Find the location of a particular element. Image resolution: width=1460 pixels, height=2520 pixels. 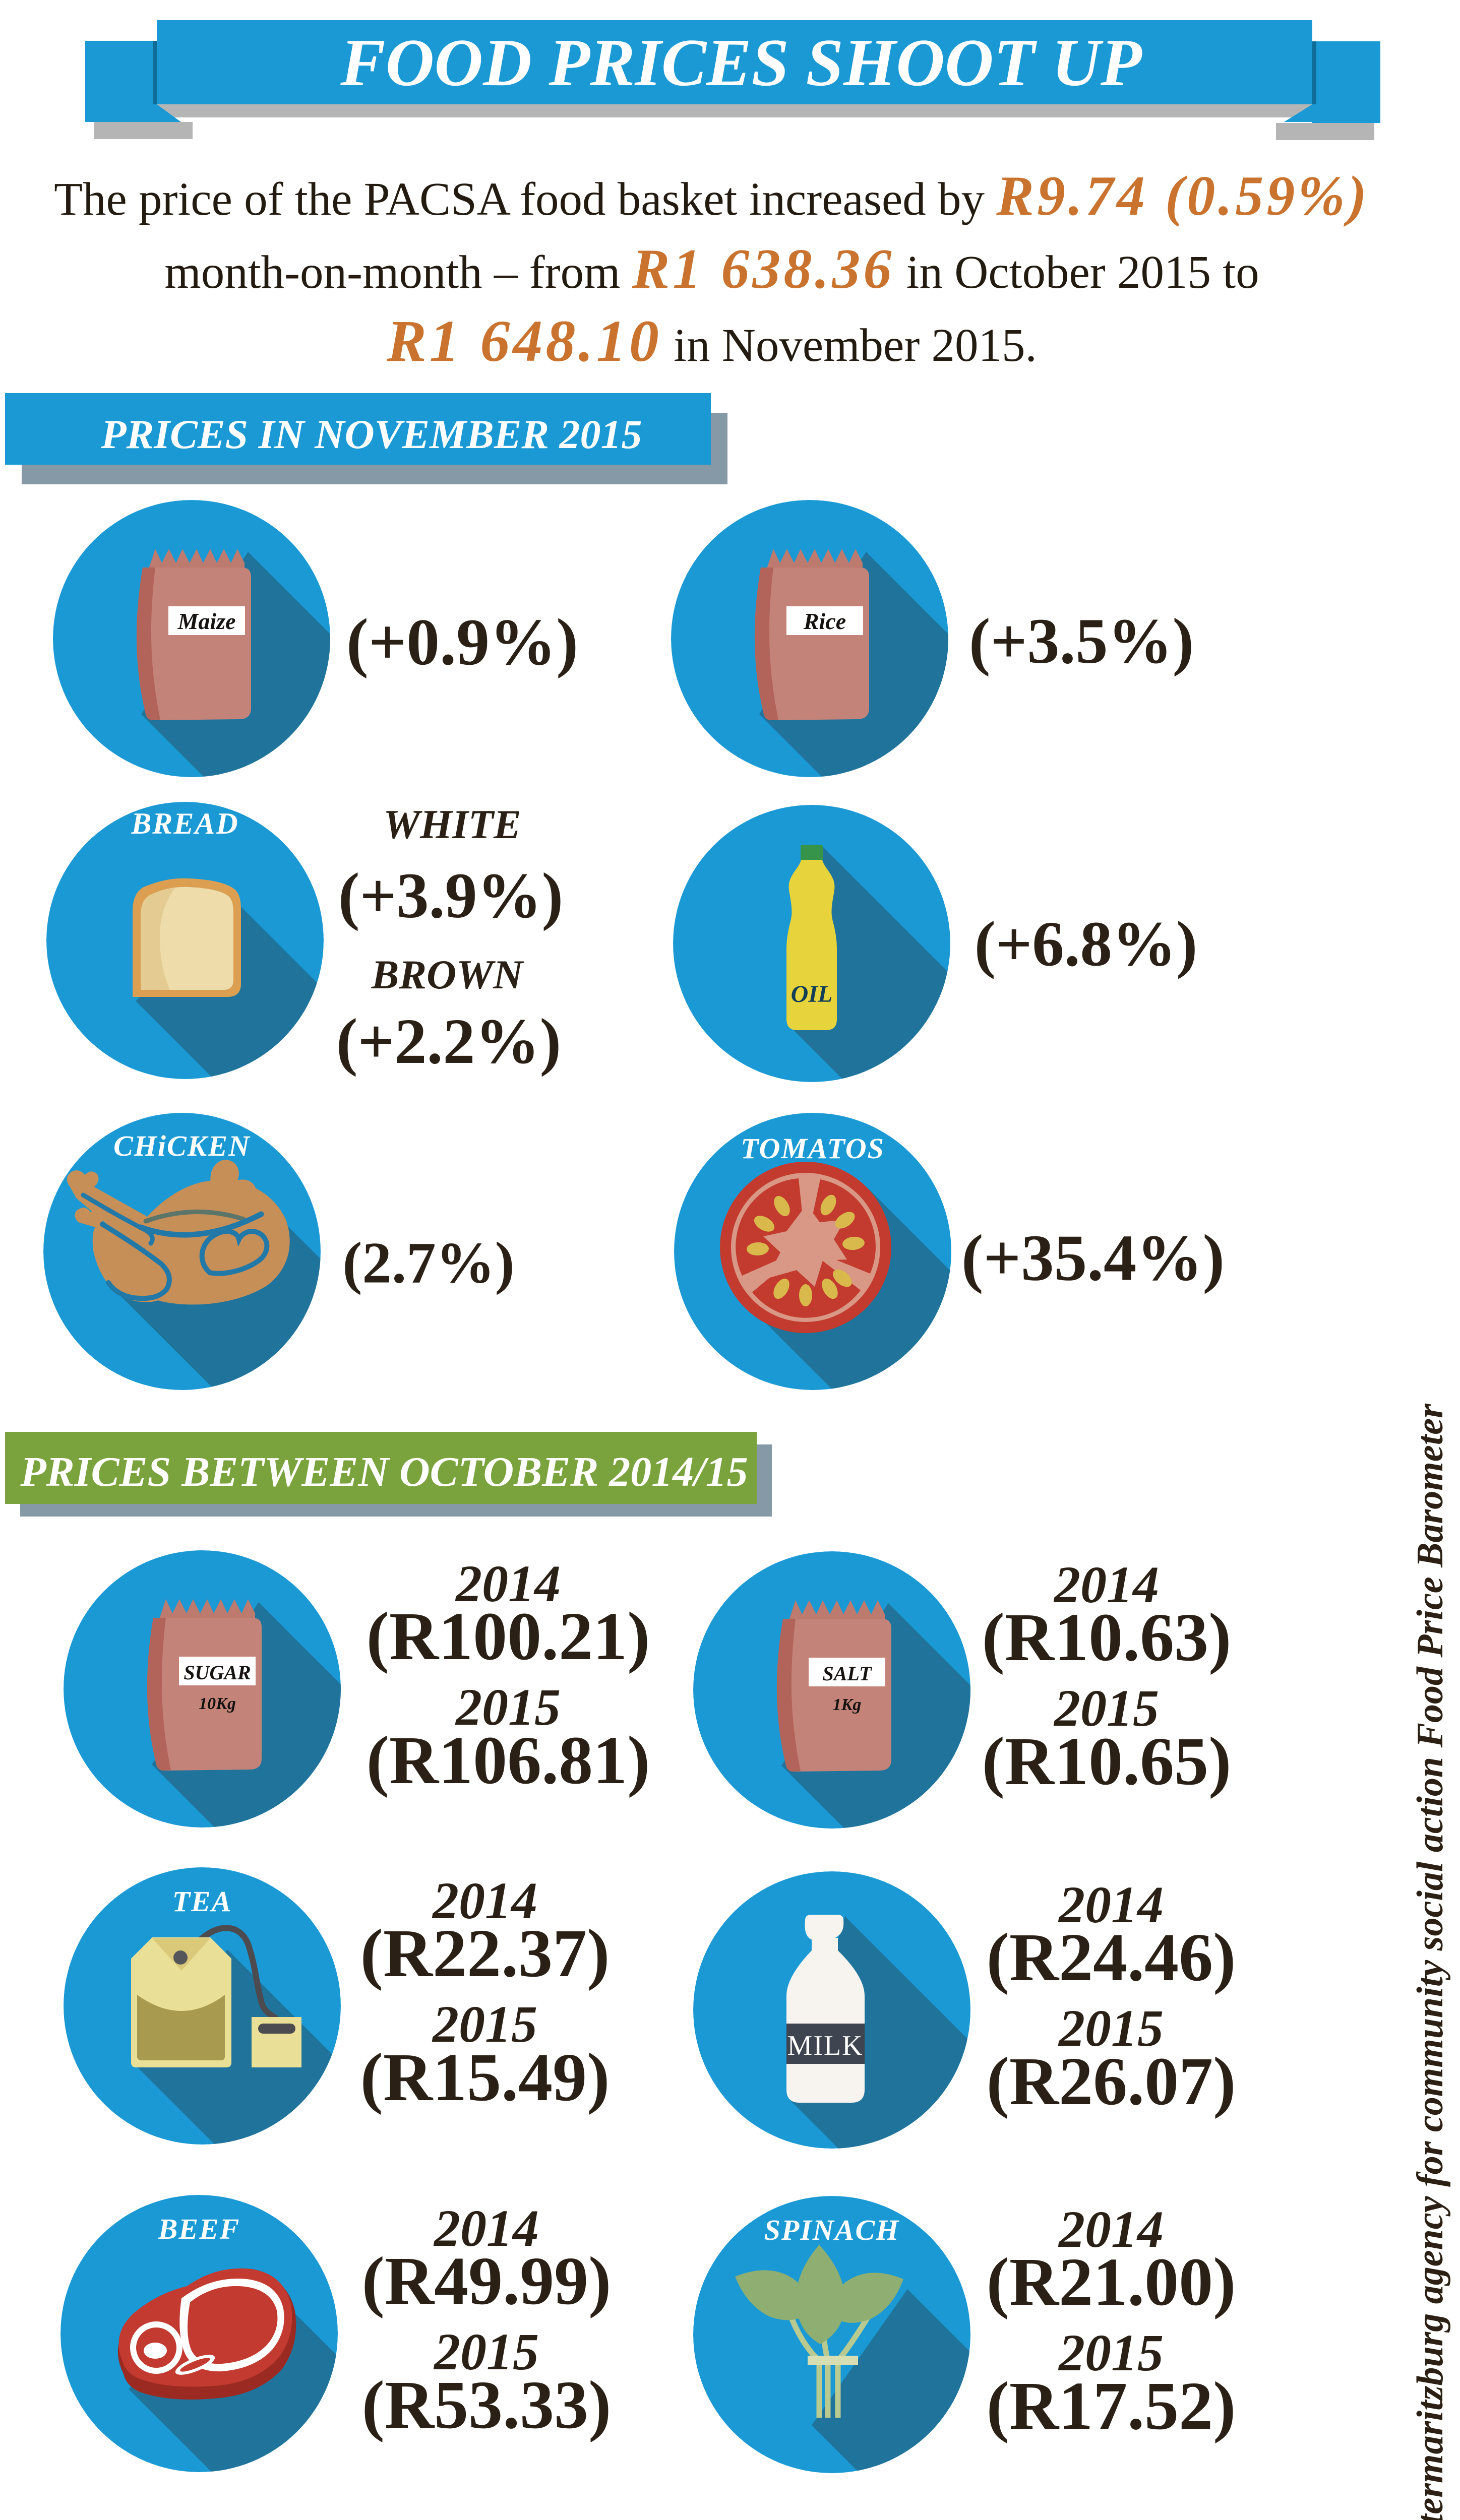

svg-text: 1Kg is located at coordinates (848, 1704).